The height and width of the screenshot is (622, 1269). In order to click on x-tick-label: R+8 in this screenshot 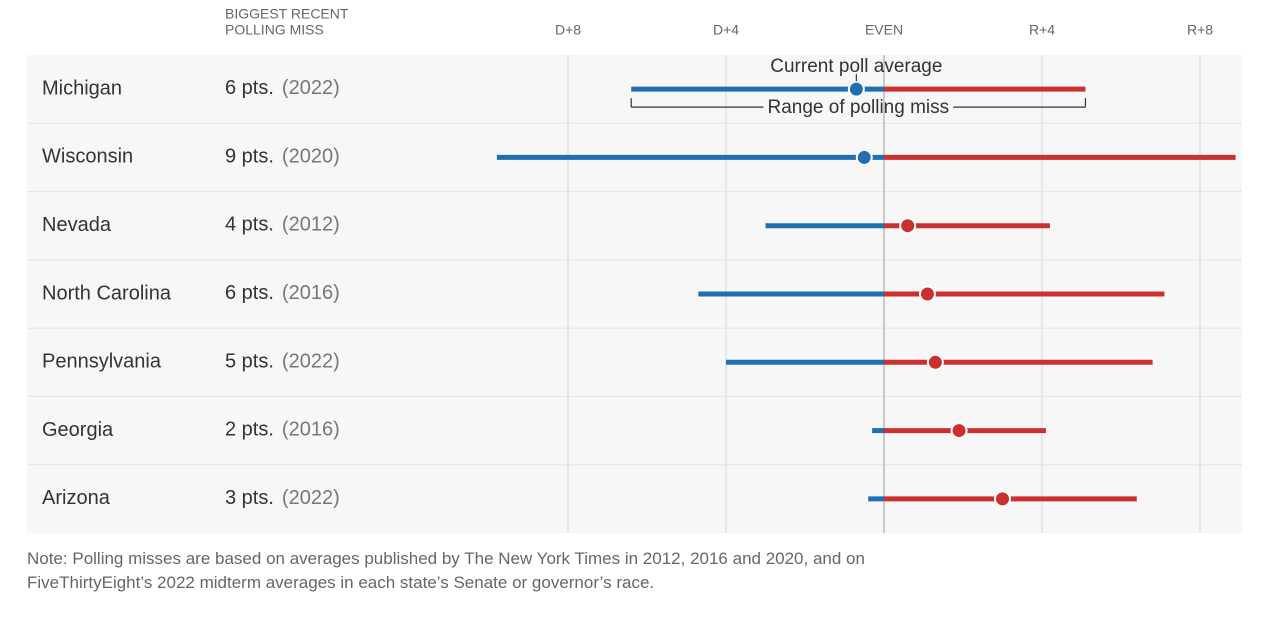, I will do `click(1200, 30)`.